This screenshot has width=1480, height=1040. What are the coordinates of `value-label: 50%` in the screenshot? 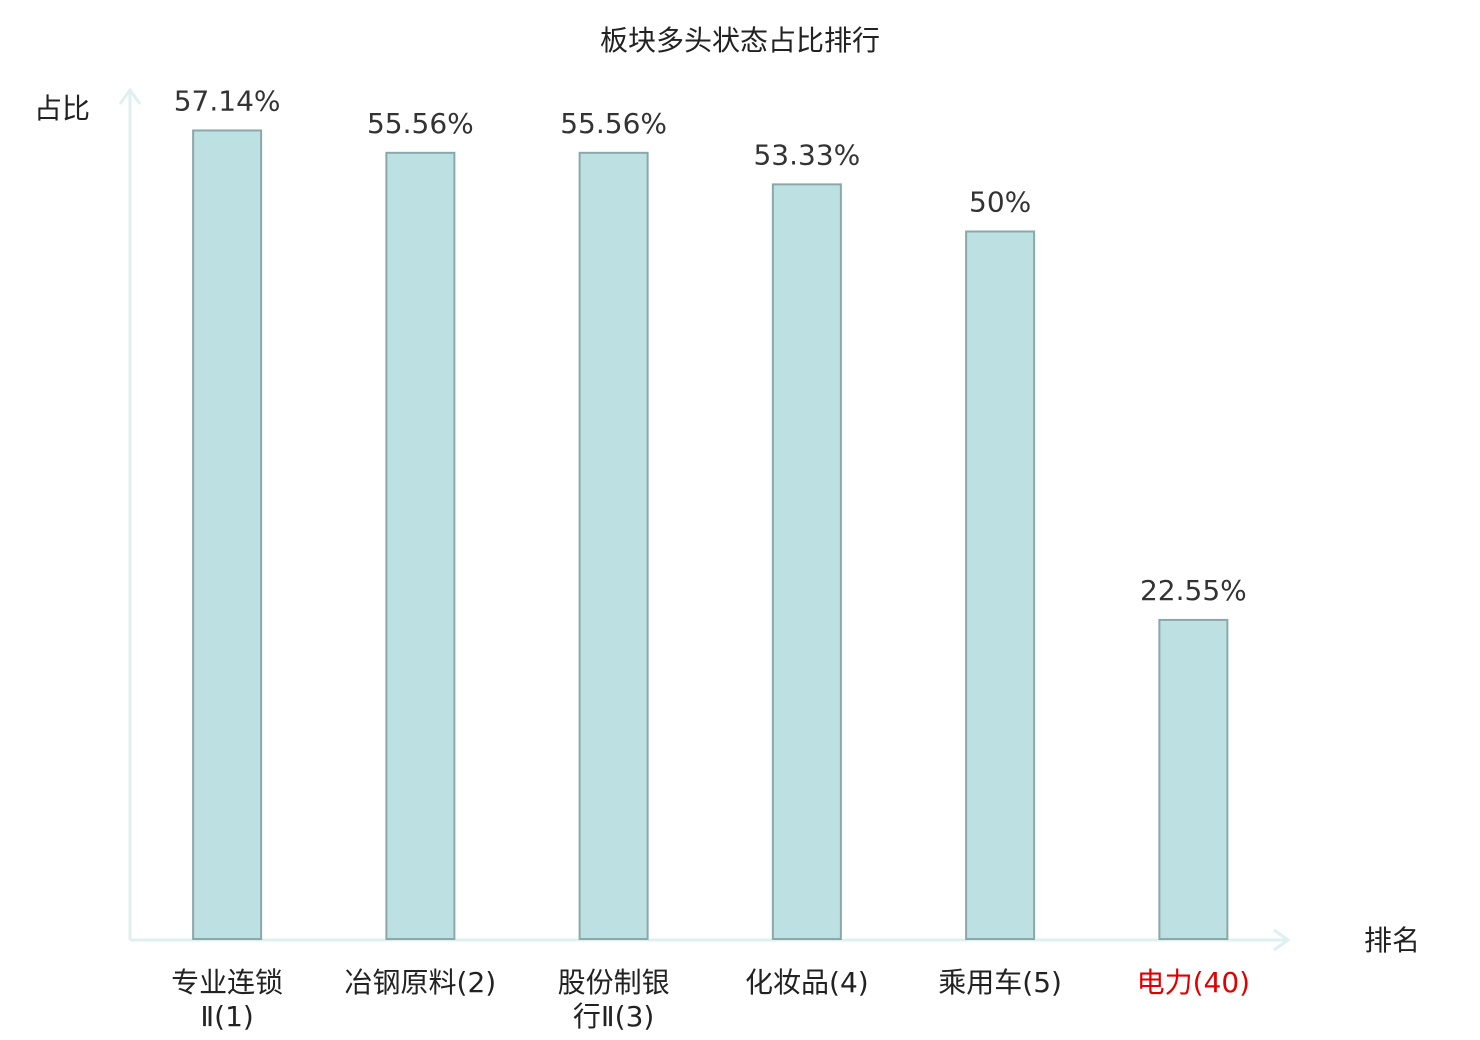 It's located at (1000, 202).